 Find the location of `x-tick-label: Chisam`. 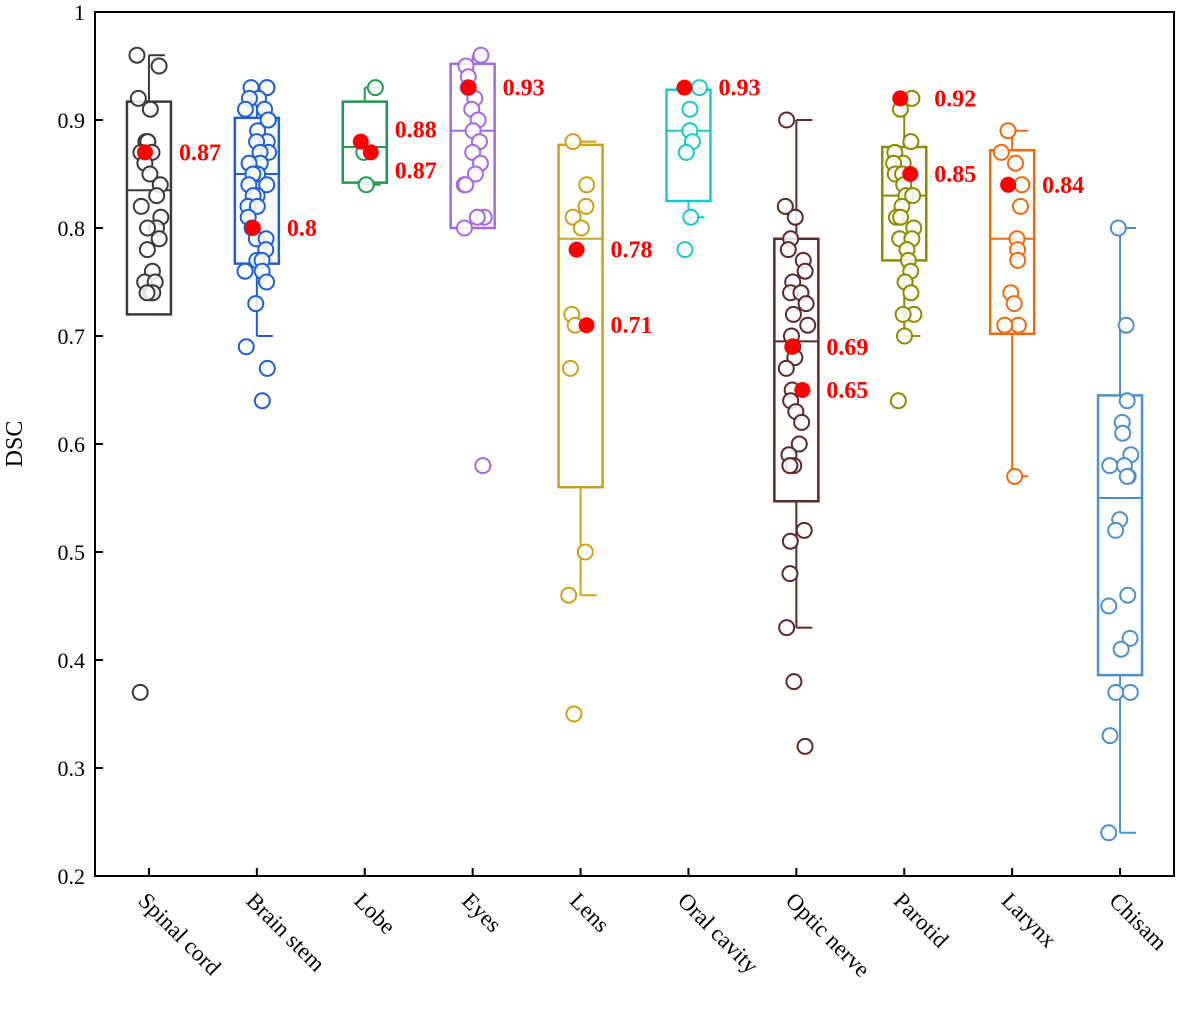

x-tick-label: Chisam is located at coordinates (1138, 921).